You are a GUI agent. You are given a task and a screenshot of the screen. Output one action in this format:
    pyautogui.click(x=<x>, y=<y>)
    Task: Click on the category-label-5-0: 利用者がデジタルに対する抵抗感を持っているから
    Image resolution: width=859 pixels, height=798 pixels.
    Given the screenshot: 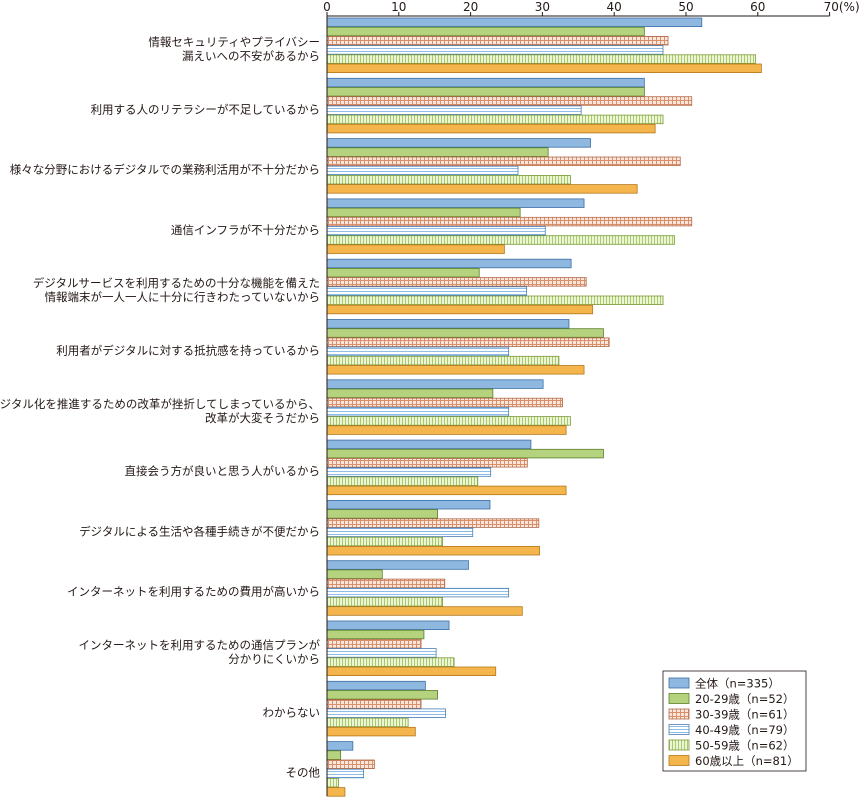 What is the action you would take?
    pyautogui.click(x=188, y=351)
    